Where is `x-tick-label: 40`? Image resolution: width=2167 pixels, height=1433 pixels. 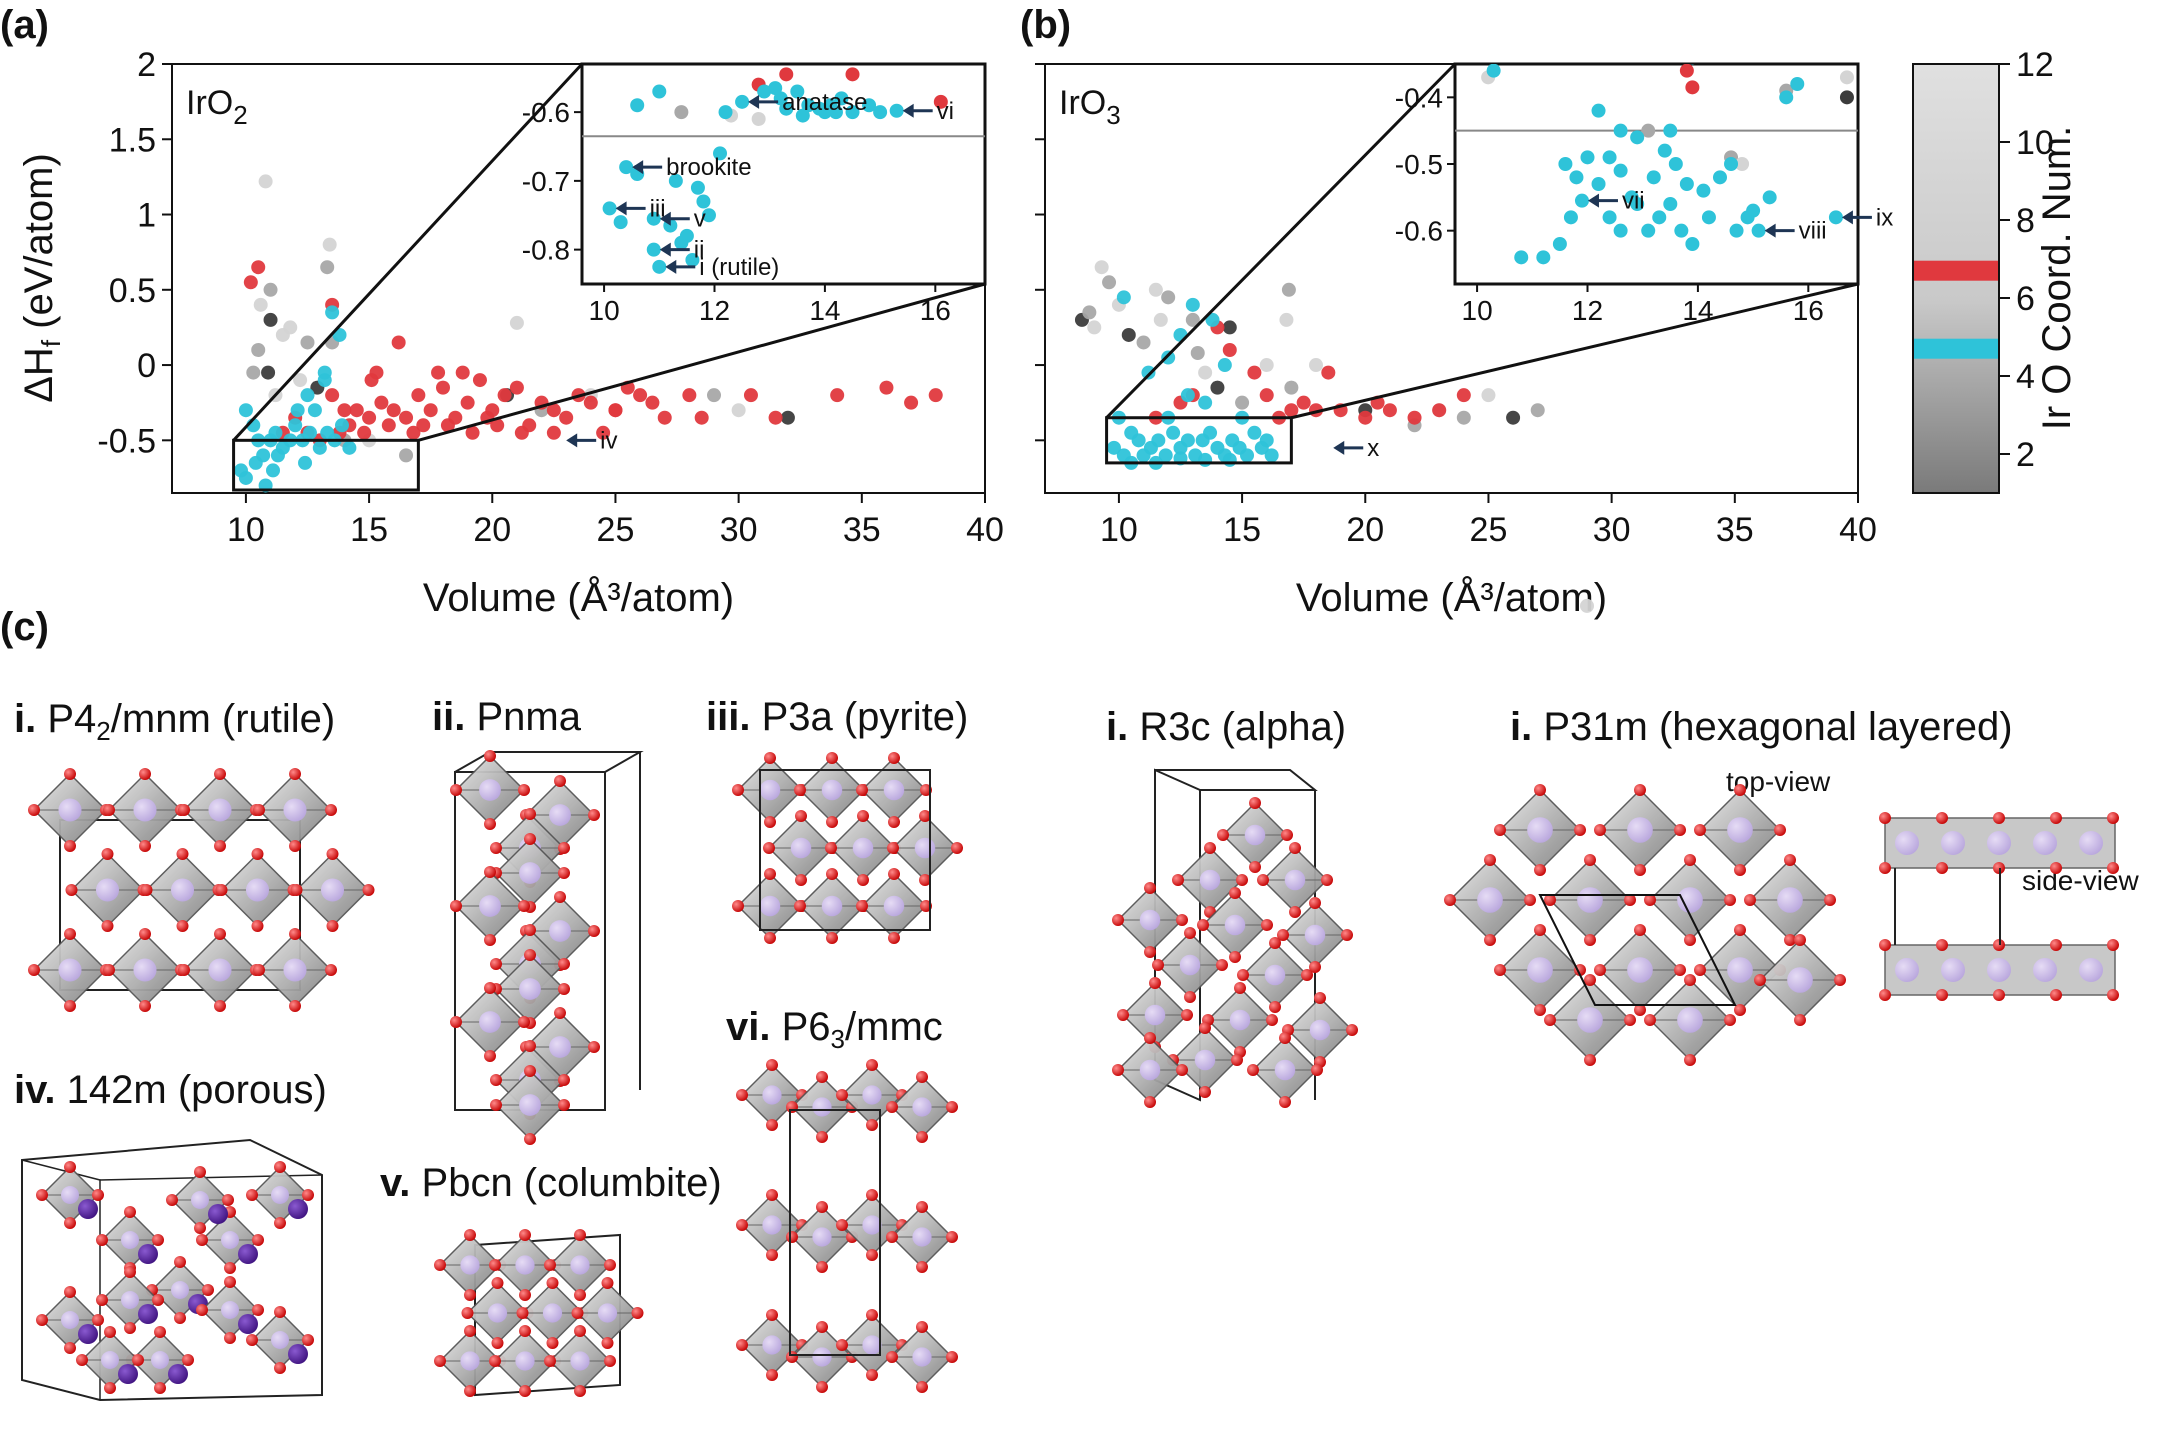
x-tick-label: 40 is located at coordinates (985, 530).